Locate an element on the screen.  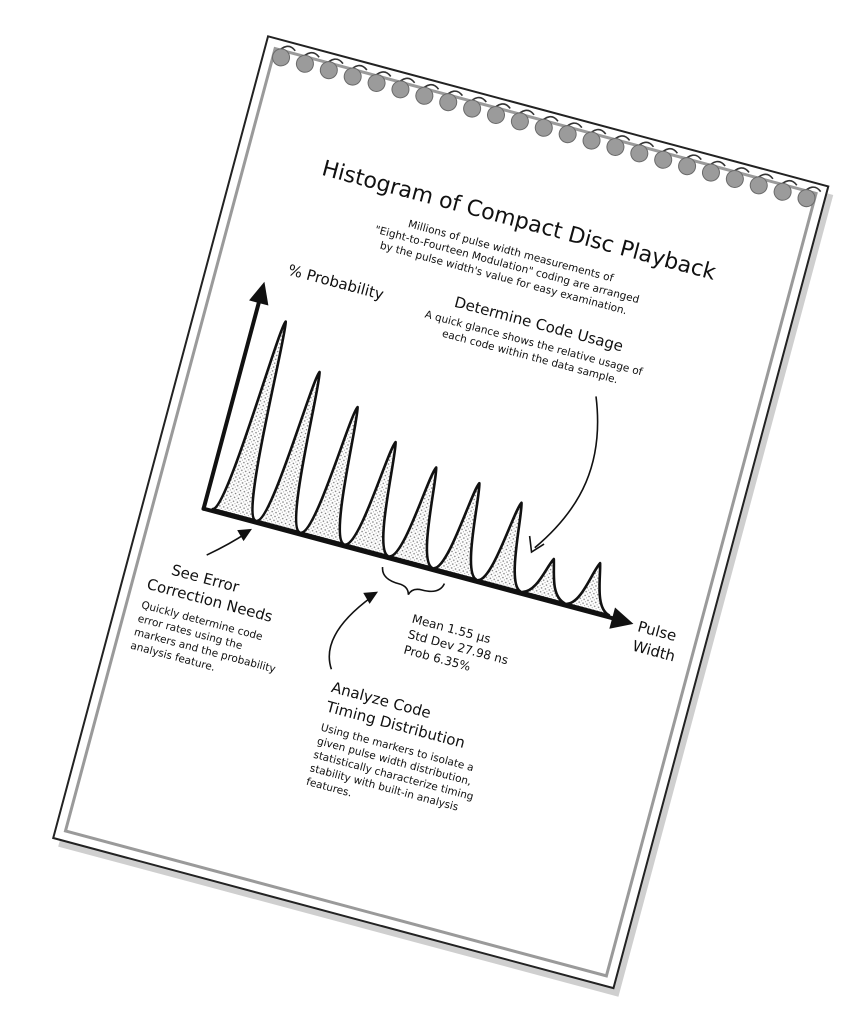
spiral-binding is located at coordinates (547, 126).